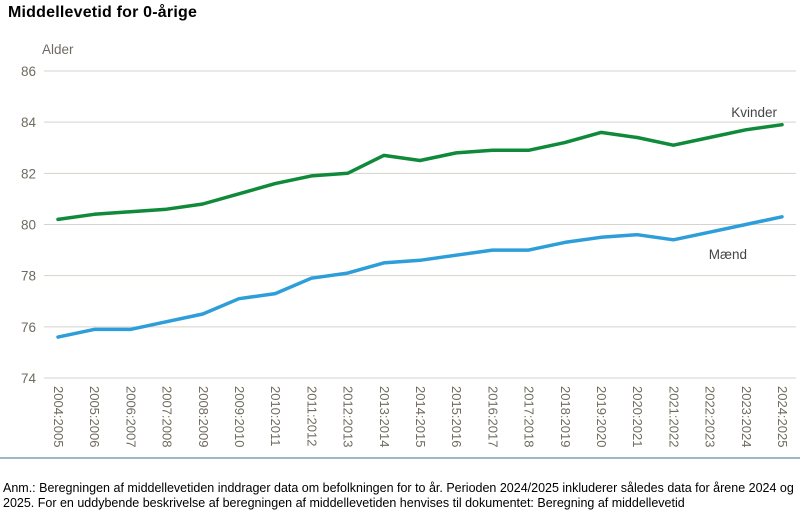 This screenshot has width=800, height=519. What do you see at coordinates (28, 276) in the screenshot?
I see `y-tick-label-78: 78` at bounding box center [28, 276].